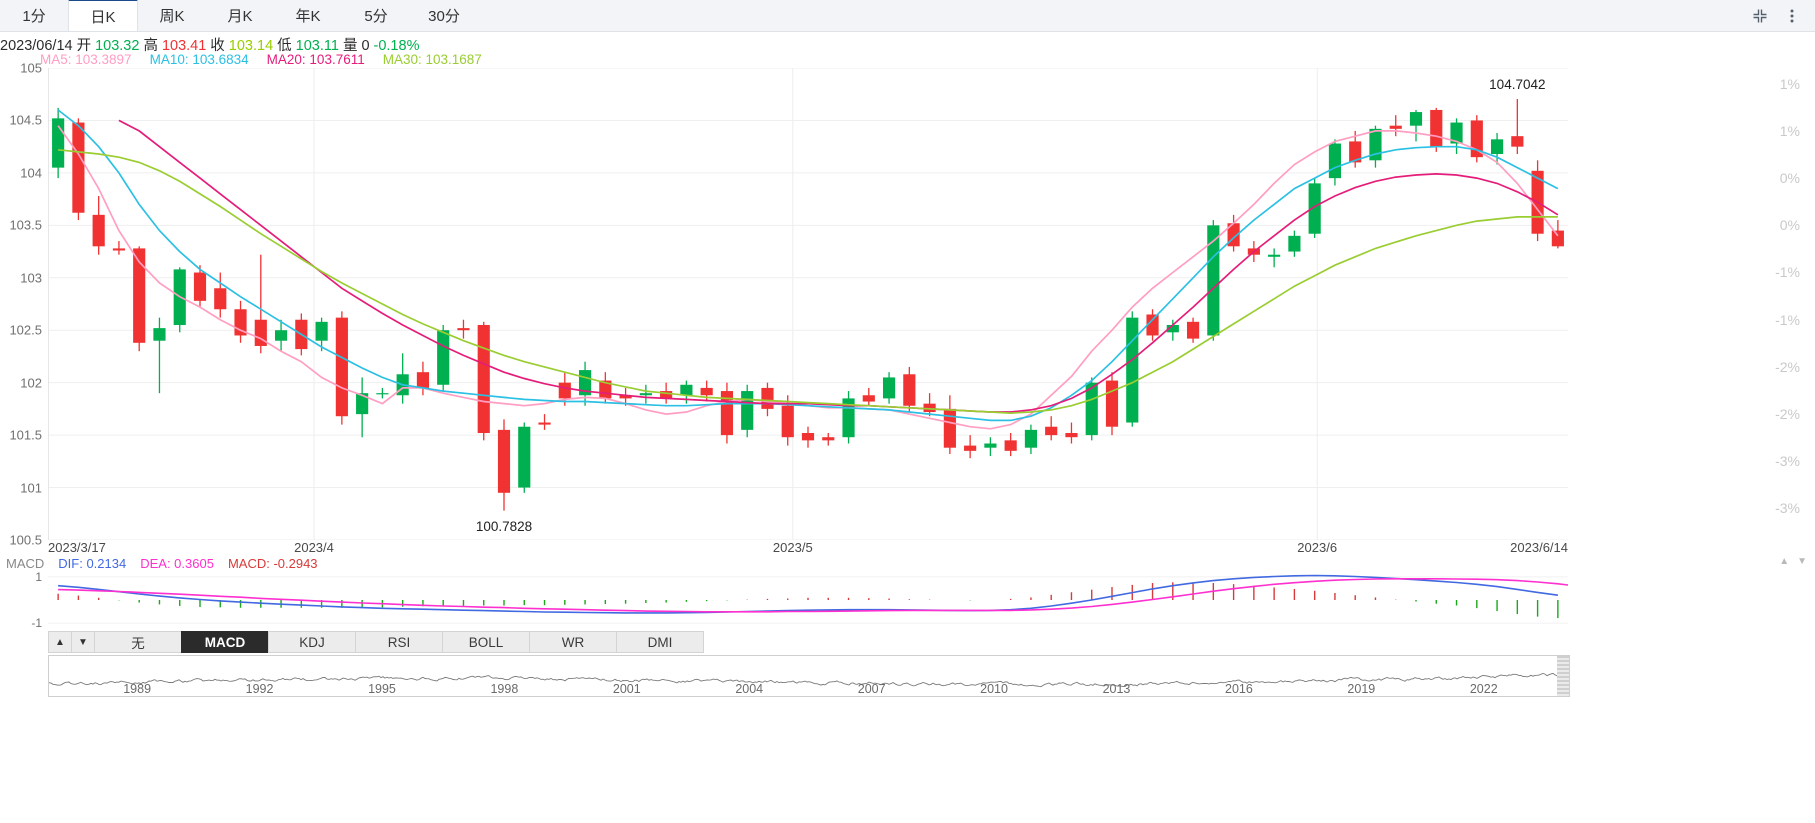  Describe the element at coordinates (31, 383) in the screenshot. I see `price-tick-label: 102` at that location.